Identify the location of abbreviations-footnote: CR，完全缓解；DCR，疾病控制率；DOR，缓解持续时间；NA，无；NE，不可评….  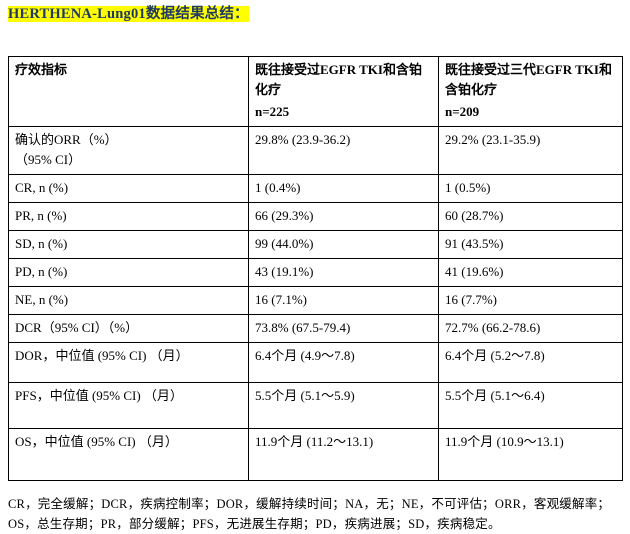
(309, 514).